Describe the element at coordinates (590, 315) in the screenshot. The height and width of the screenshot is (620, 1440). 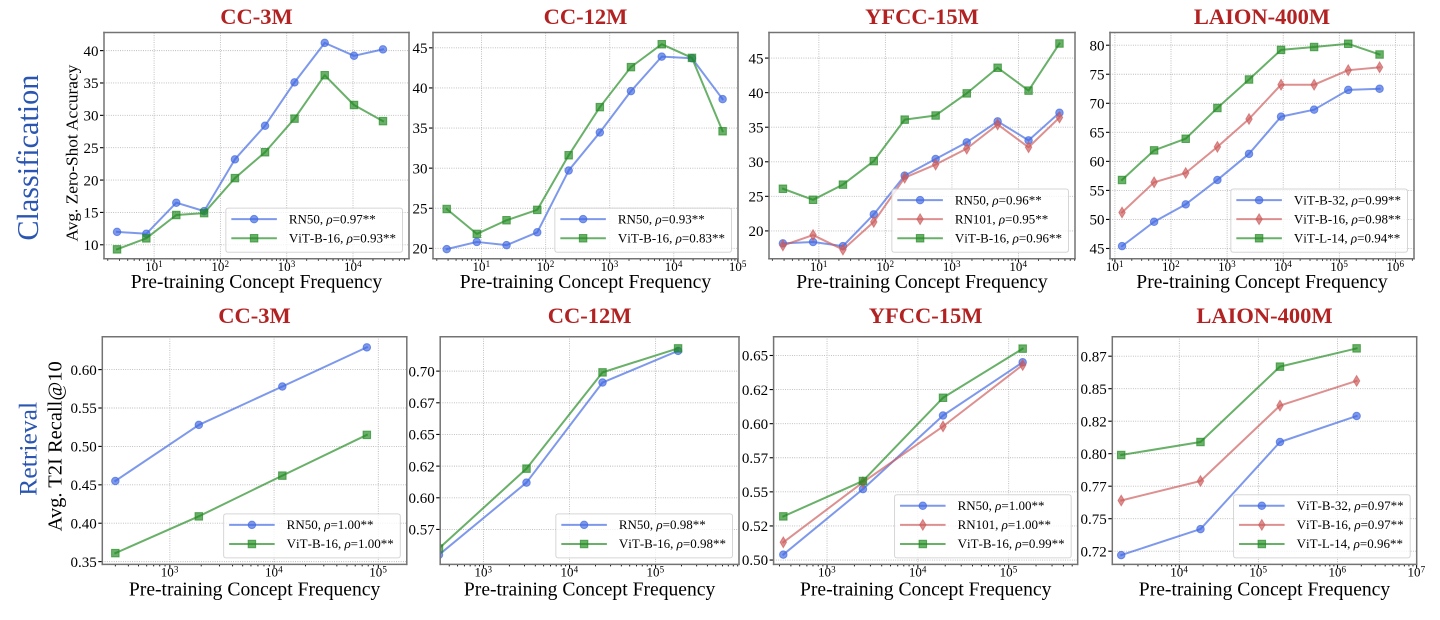
I see `svg-text: CC-12M` at that location.